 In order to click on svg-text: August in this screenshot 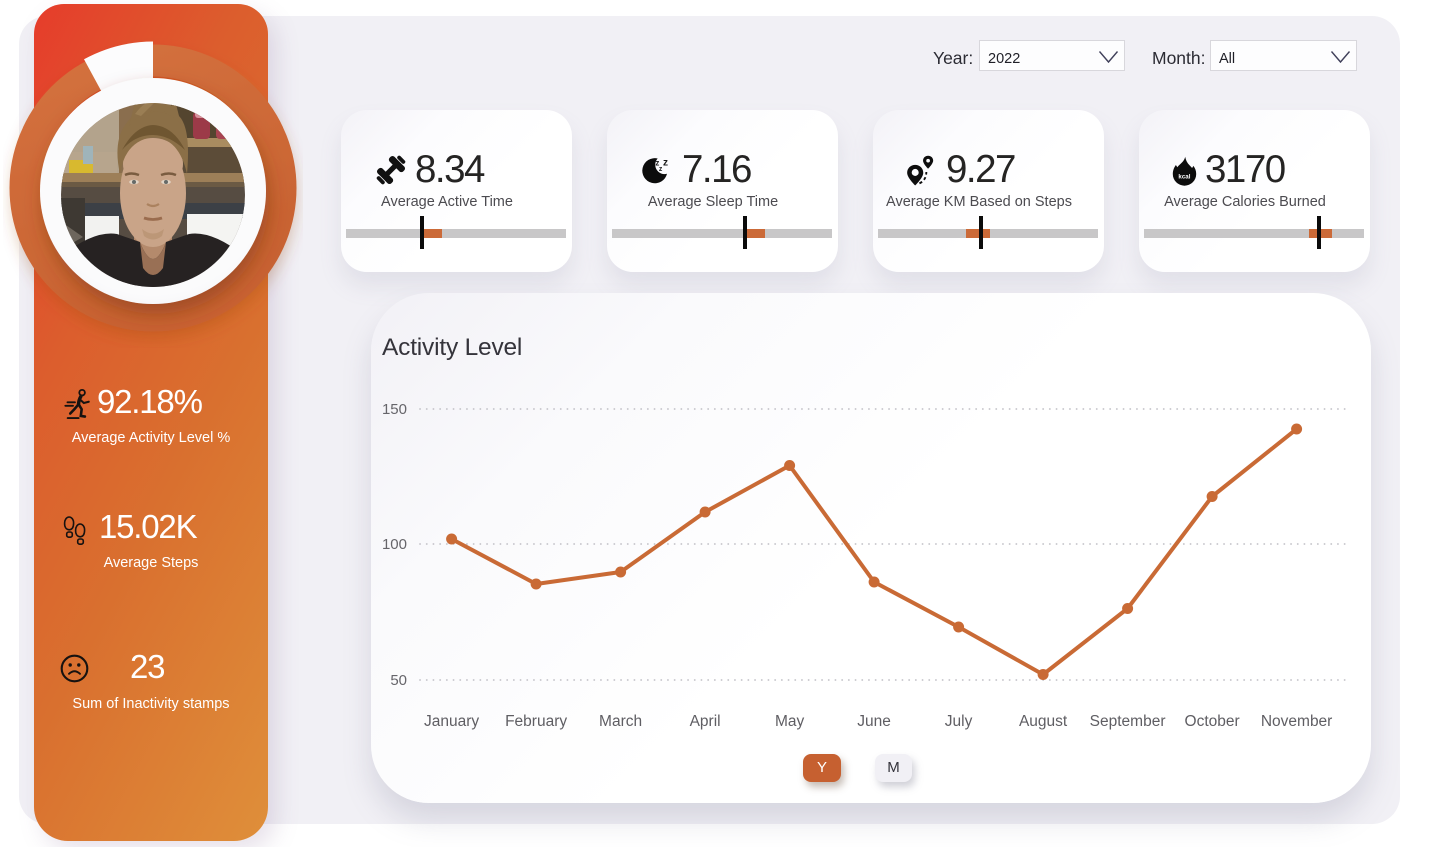, I will do `click(1043, 721)`.